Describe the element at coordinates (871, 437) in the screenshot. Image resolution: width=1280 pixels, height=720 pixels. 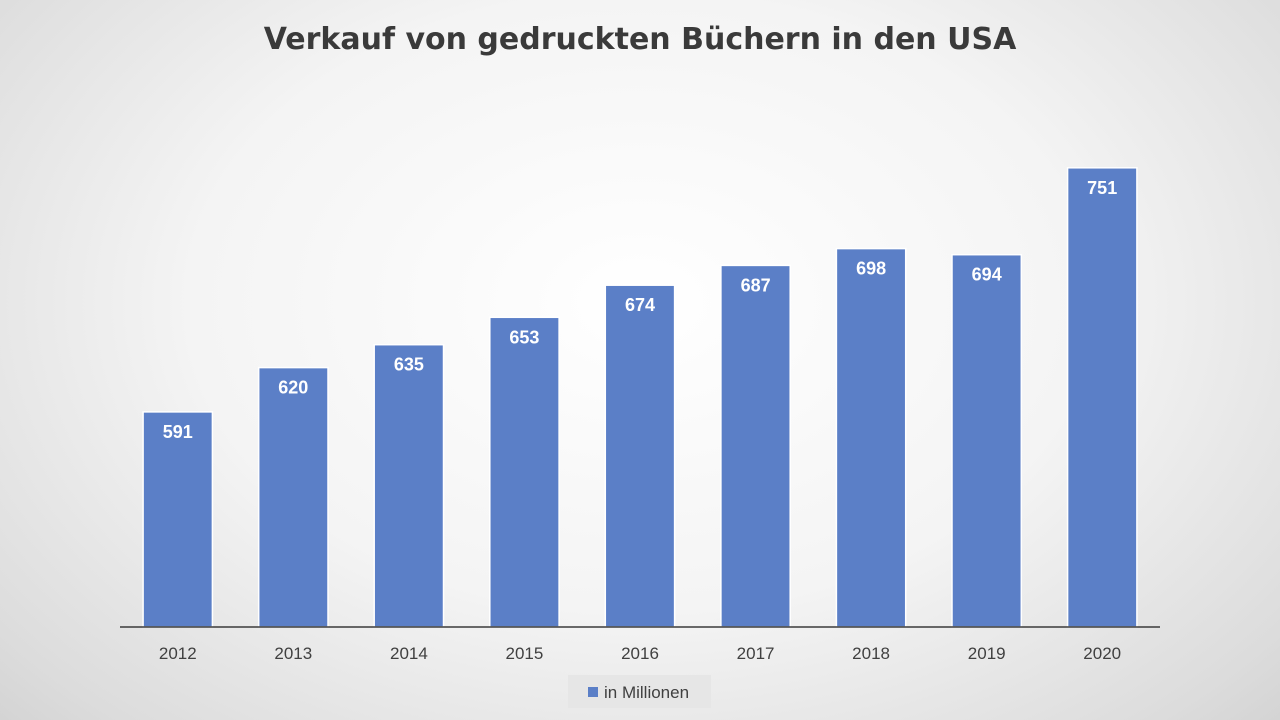
I see `bar-2018` at that location.